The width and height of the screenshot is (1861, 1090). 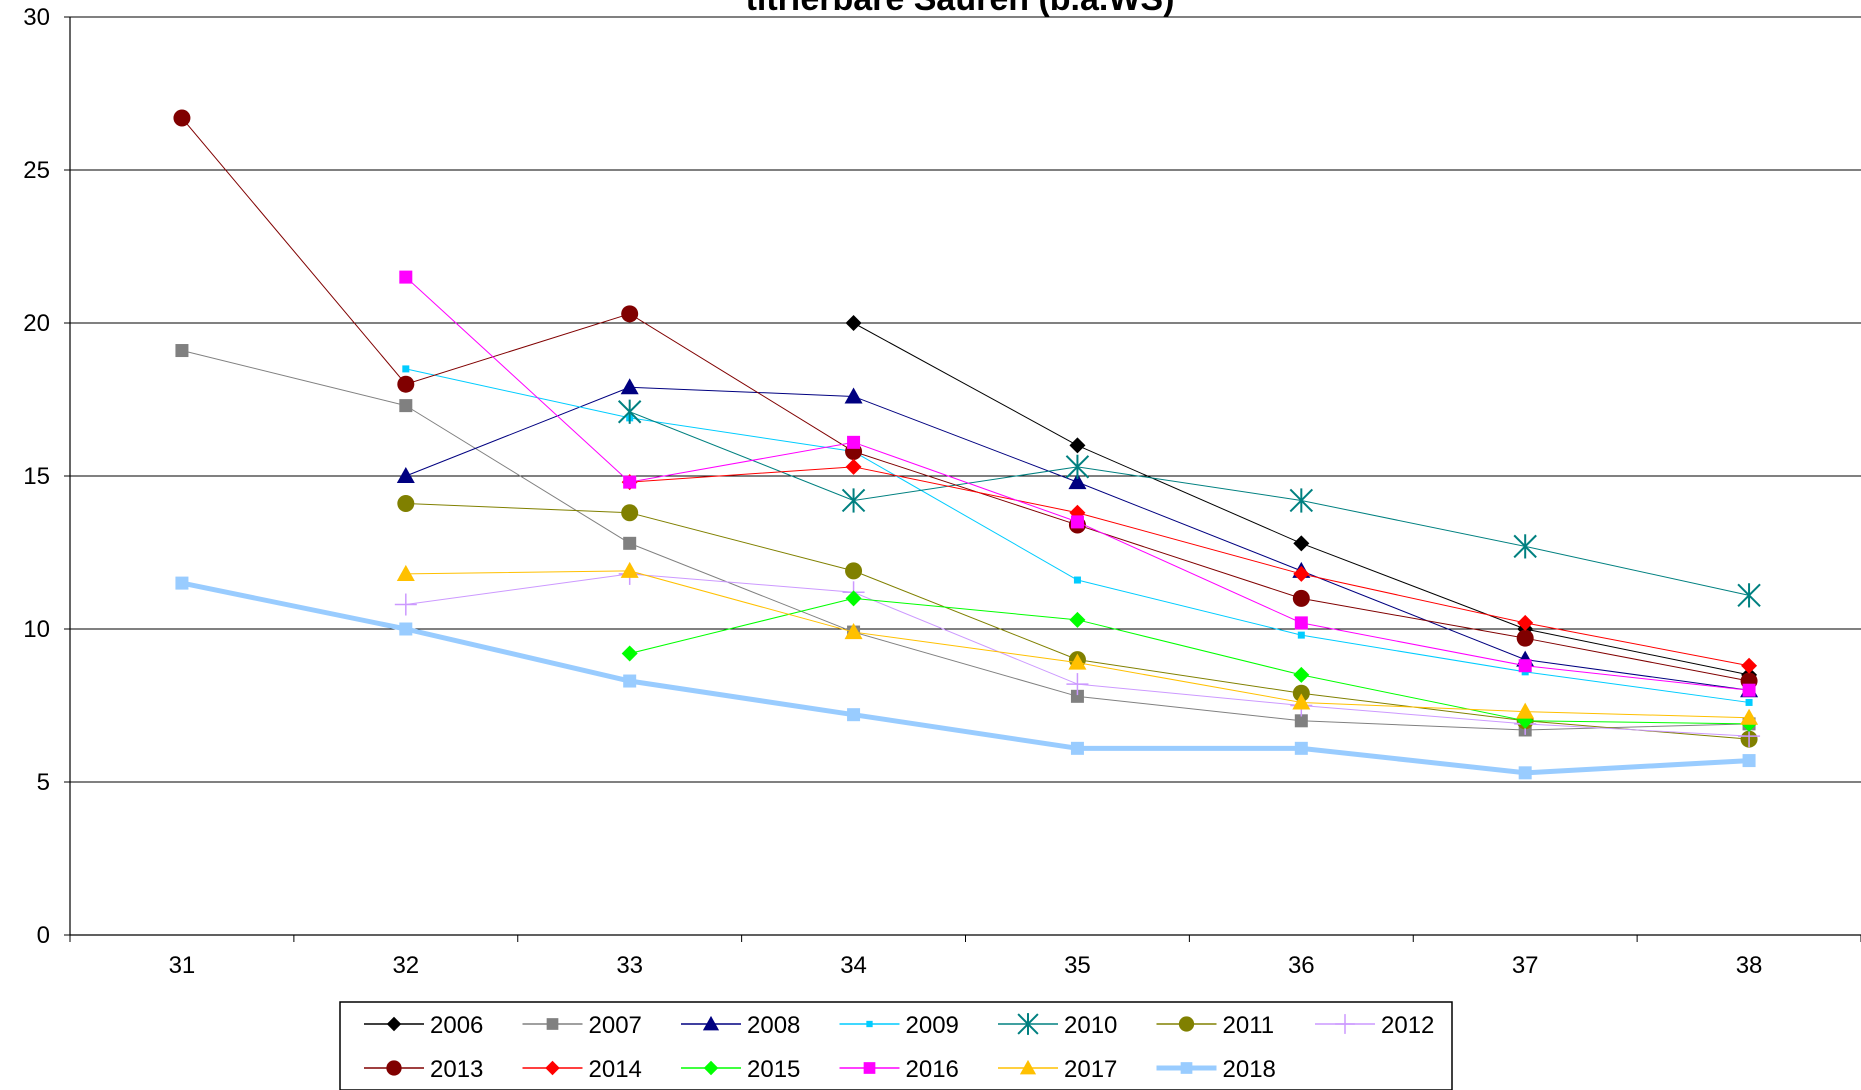 I want to click on legend-label: 2010, so click(x=1090, y=1025).